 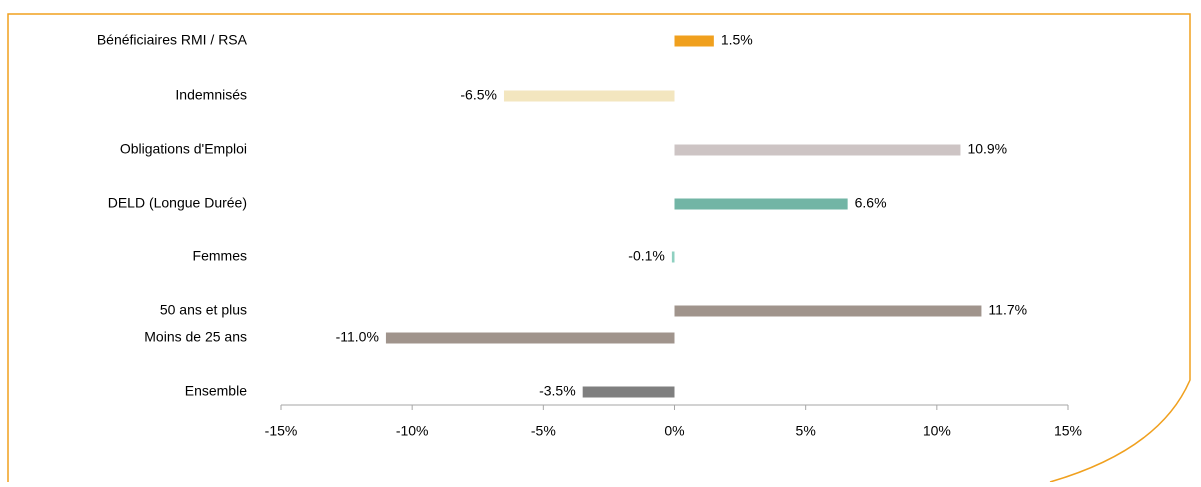 I want to click on value-label: 1.5%, so click(x=737, y=40).